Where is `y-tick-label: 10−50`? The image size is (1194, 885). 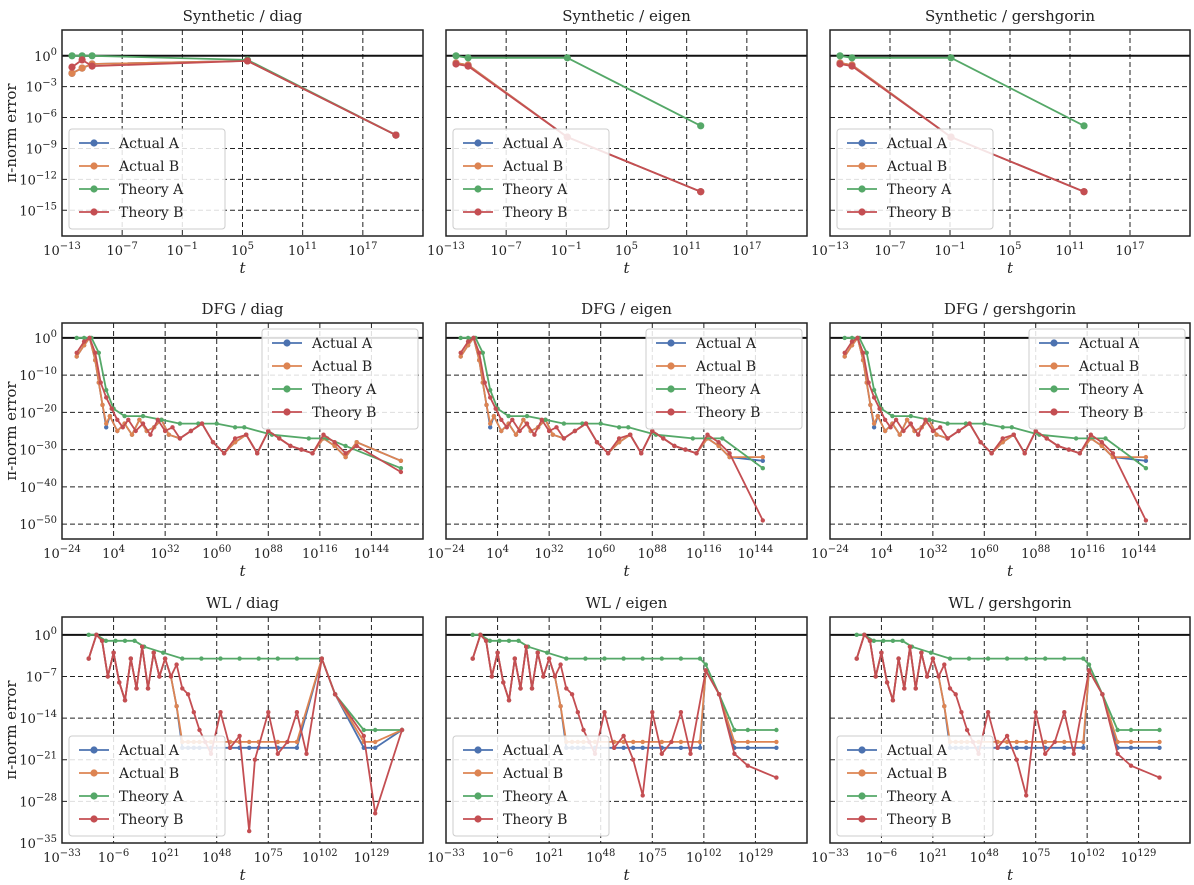
y-tick-label: 10−50 is located at coordinates (38, 524).